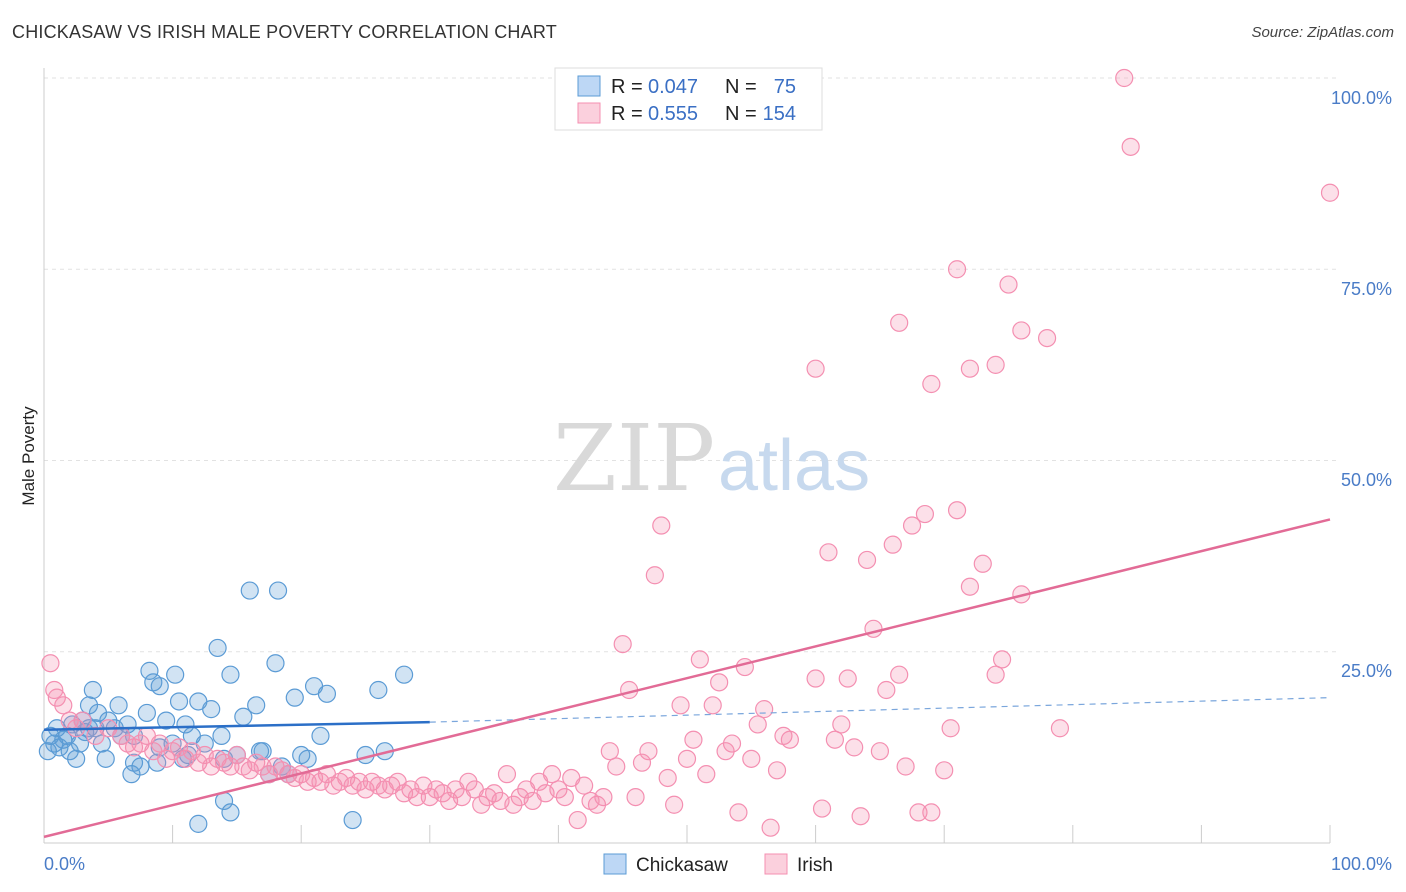 This screenshot has width=1406, height=892. I want to click on bottom-legend-swatch-chickasaw, so click(615, 864).